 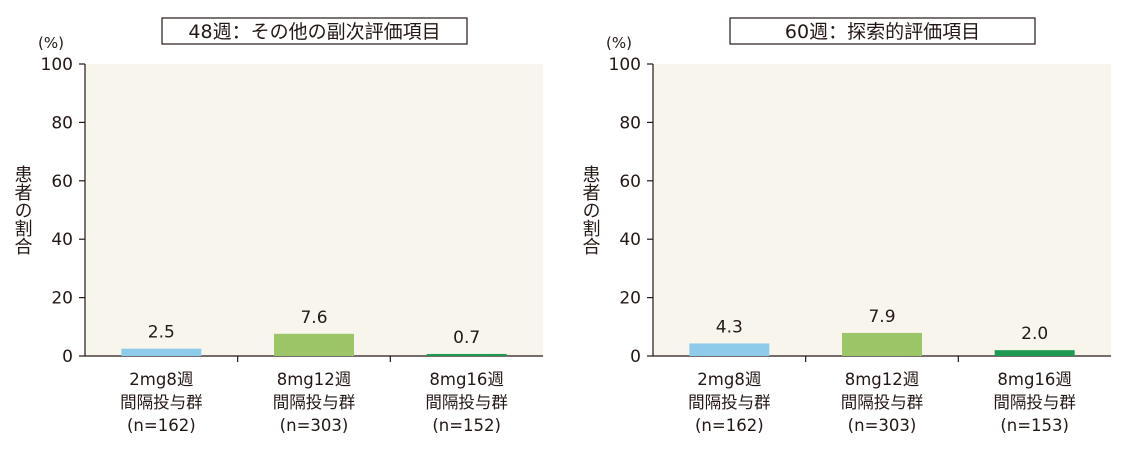 I want to click on x-tick-label: (n=153), so click(x=1034, y=425).